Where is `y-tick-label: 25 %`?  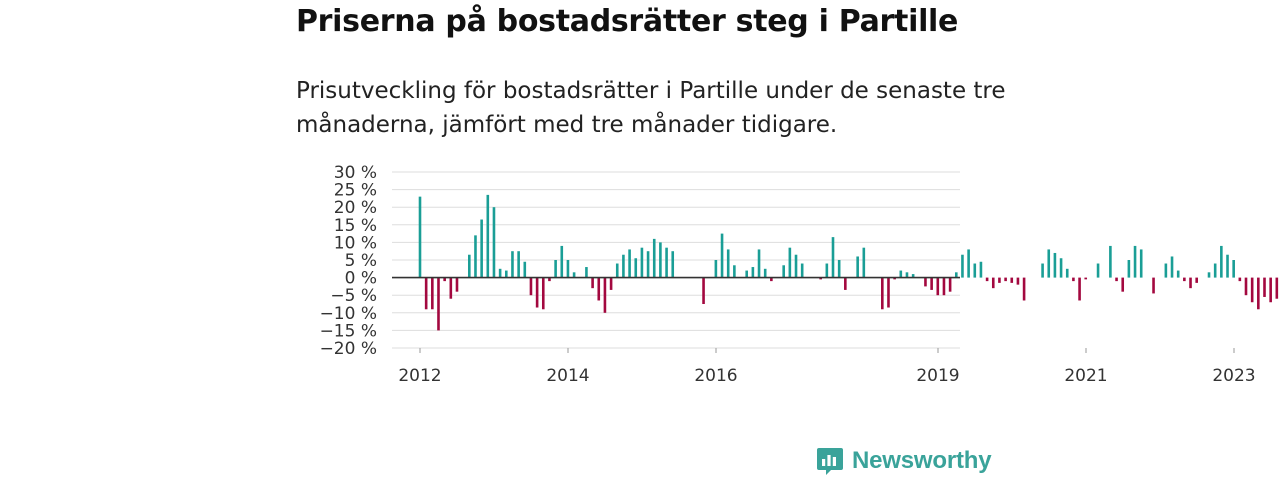 y-tick-label: 25 % is located at coordinates (355, 191).